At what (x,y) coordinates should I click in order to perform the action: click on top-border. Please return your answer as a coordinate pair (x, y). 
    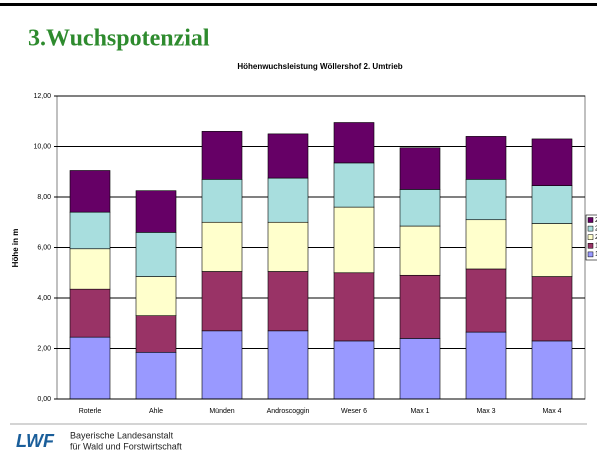
    Looking at the image, I should click on (298, 4).